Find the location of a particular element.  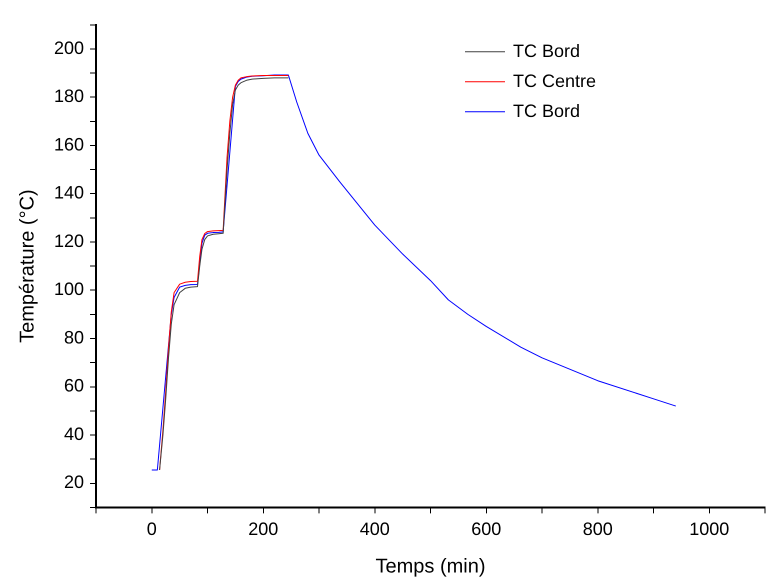

y-tick-label: 40 is located at coordinates (74, 434).